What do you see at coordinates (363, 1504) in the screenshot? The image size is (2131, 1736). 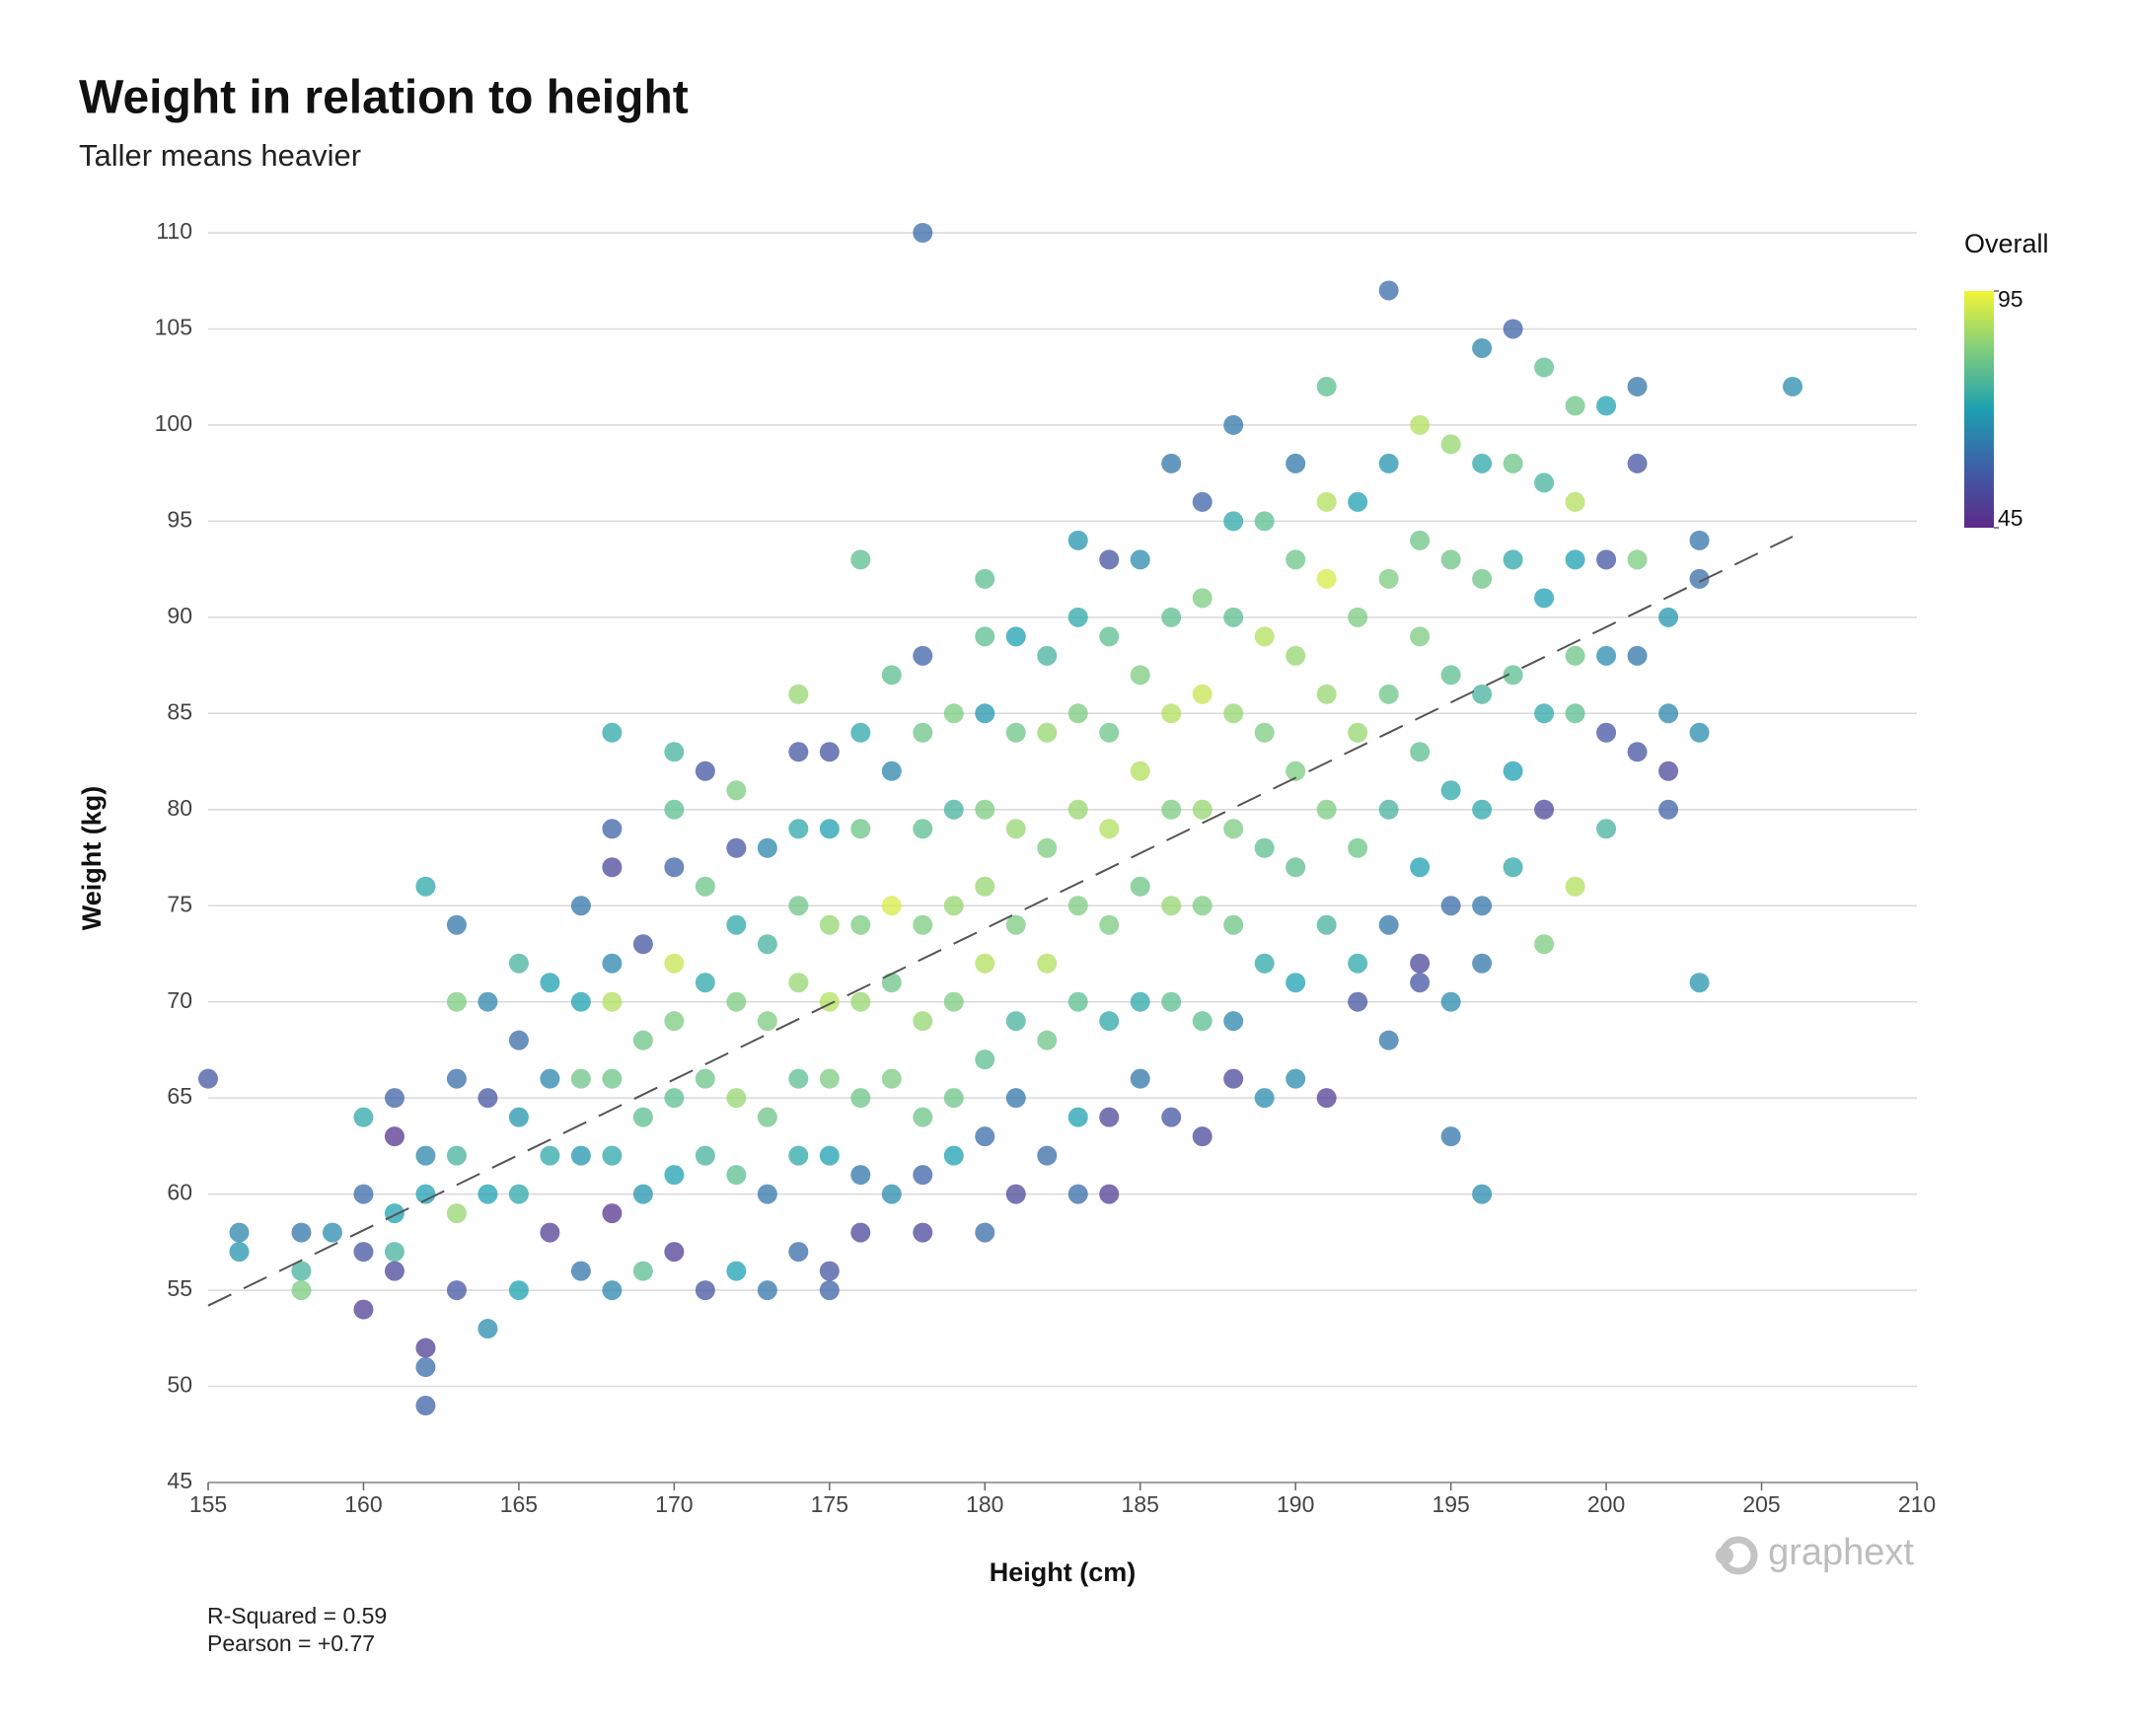 I see `x-tick-label: 160` at bounding box center [363, 1504].